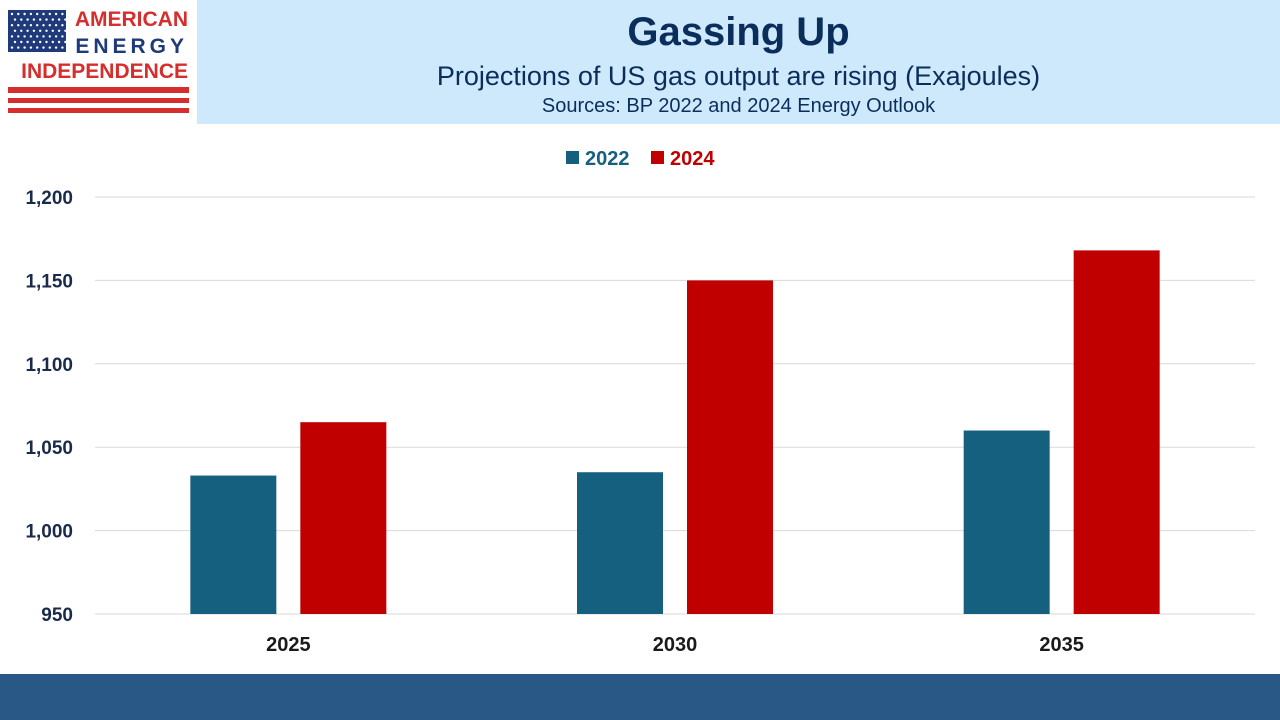 This screenshot has width=1280, height=720. Describe the element at coordinates (288, 645) in the screenshot. I see `x-tick-label: 2025` at that location.